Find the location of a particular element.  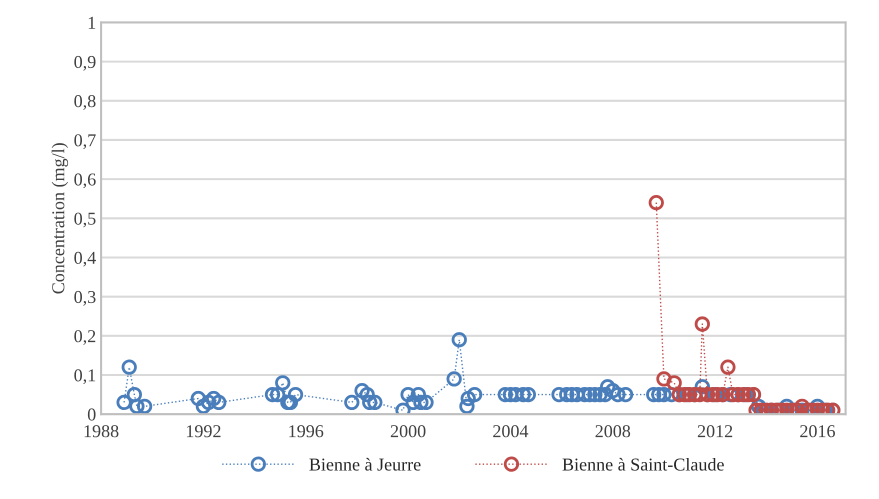

y-tick-label: 0,5 is located at coordinates (85, 220).